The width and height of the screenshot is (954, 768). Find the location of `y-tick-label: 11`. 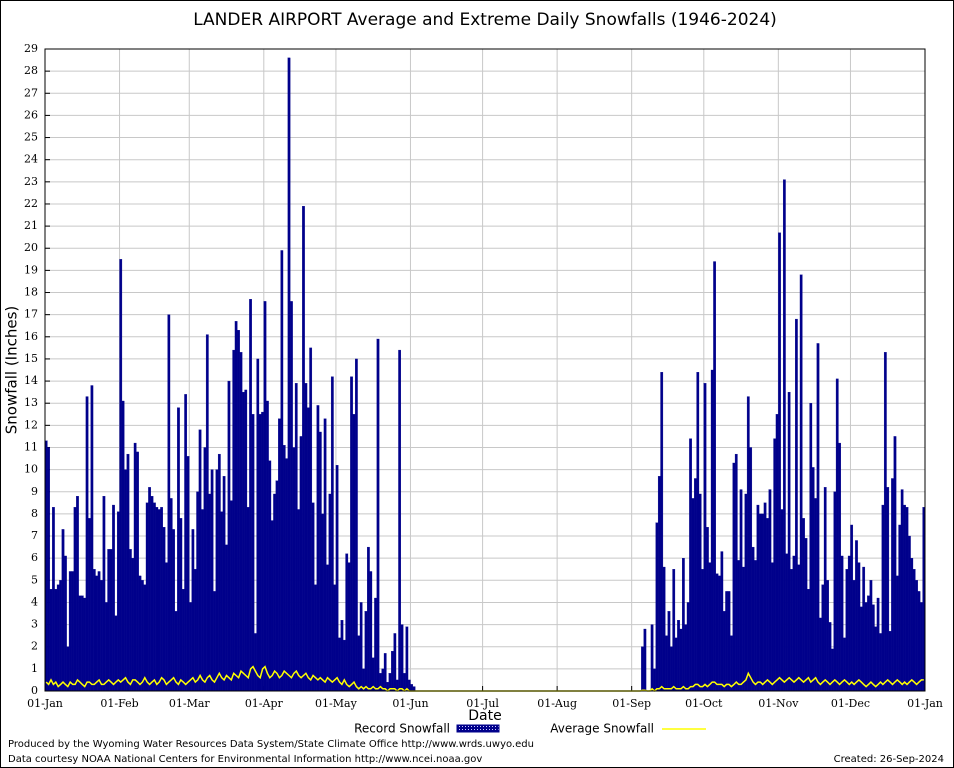

y-tick-label: 11 is located at coordinates (31, 446).